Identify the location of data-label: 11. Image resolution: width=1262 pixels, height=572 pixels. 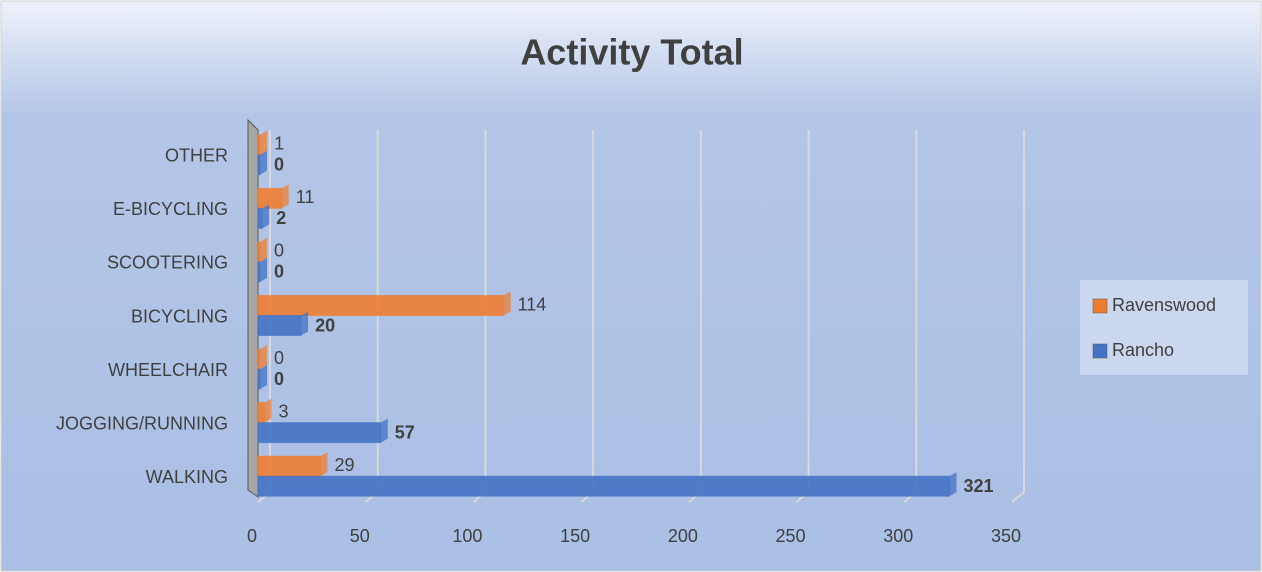
(305, 197).